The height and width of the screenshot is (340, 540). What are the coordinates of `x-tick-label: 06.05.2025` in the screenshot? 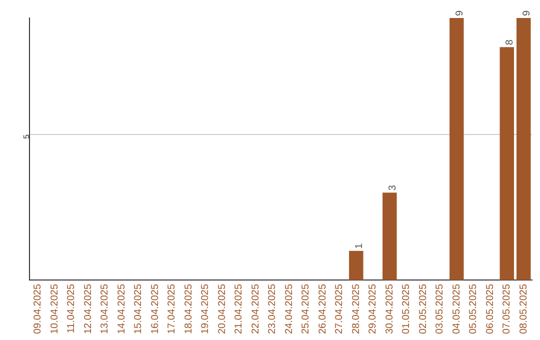 It's located at (490, 309).